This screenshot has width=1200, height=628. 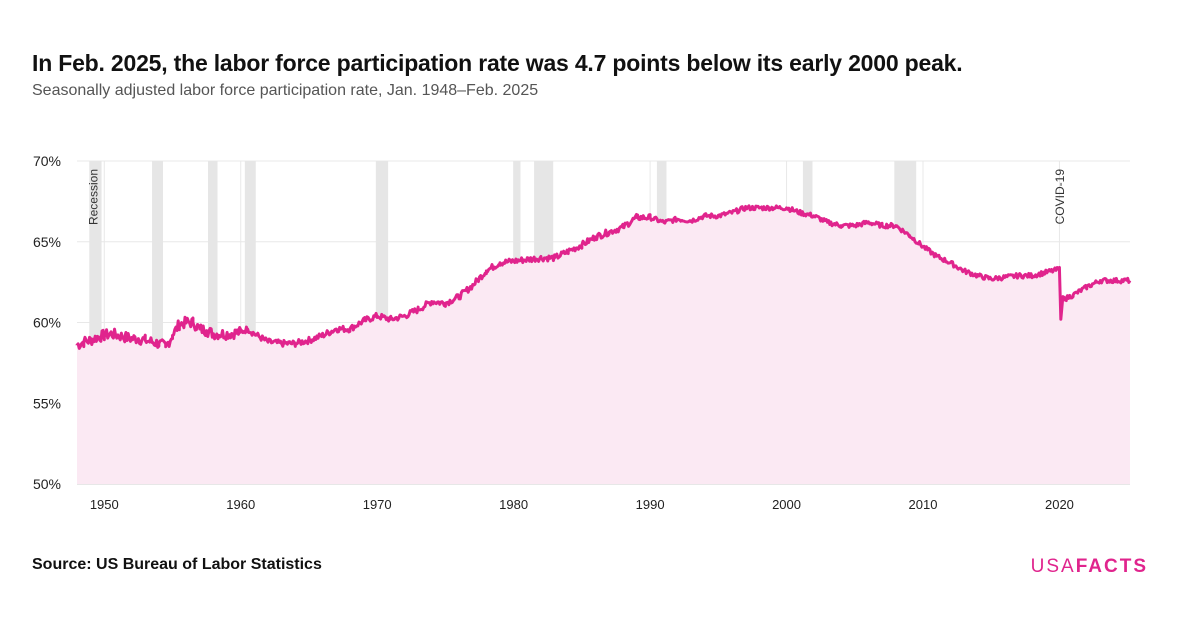 I want to click on annotations: Recession COVID-19, so click(x=577, y=197).